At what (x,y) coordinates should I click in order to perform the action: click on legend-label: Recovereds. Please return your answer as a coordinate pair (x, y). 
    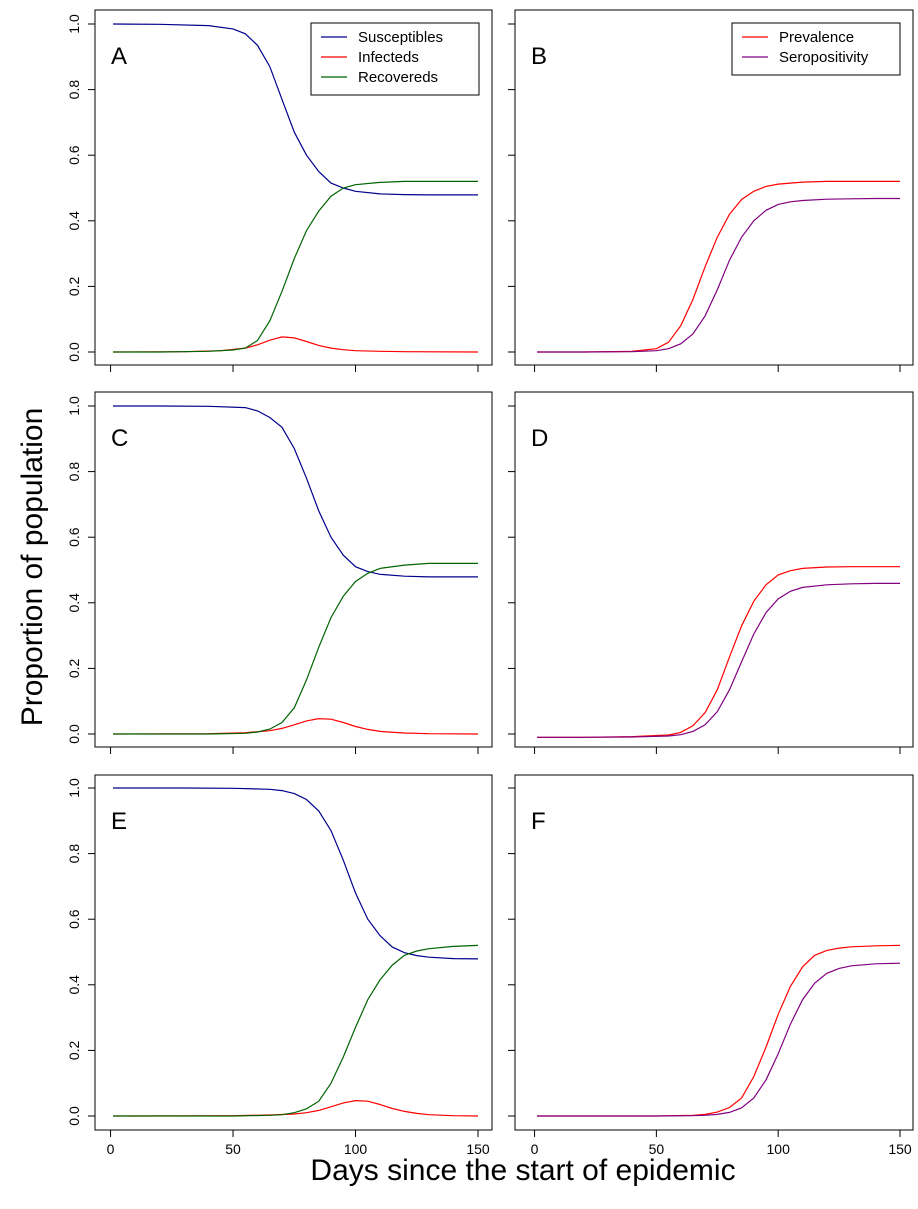
    Looking at the image, I should click on (398, 77).